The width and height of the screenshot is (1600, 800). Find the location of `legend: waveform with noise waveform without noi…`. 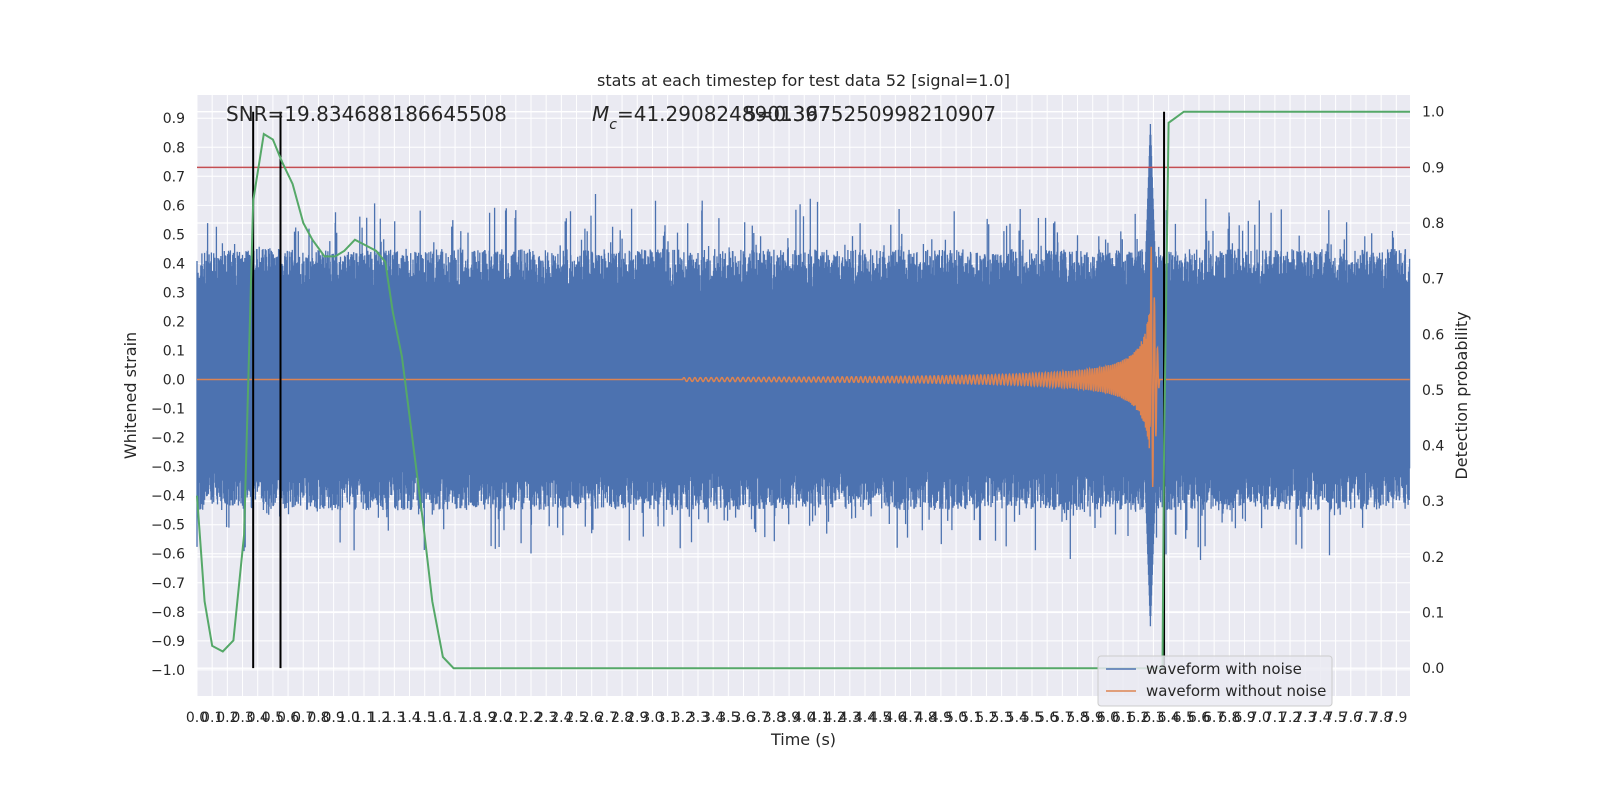

legend: waveform with noise waveform without noi… is located at coordinates (1215, 681).